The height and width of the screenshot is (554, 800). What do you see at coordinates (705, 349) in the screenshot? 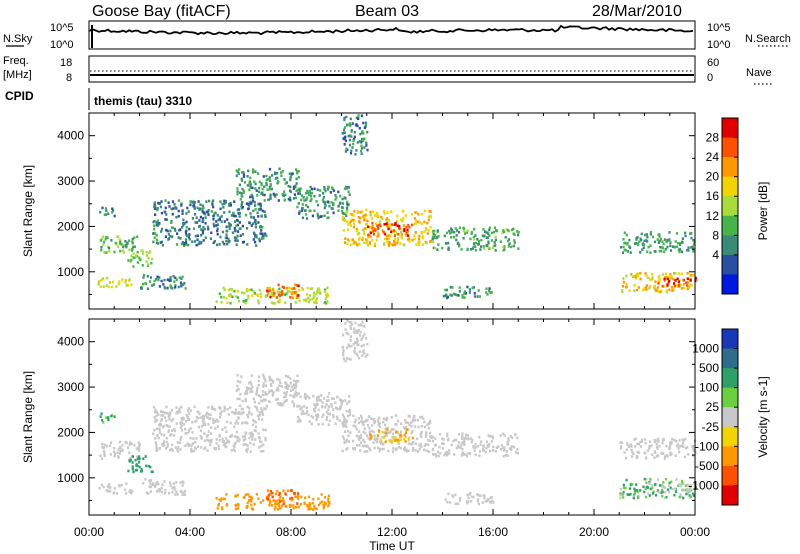
I see `colorbar-tick-label: 1000` at bounding box center [705, 349].